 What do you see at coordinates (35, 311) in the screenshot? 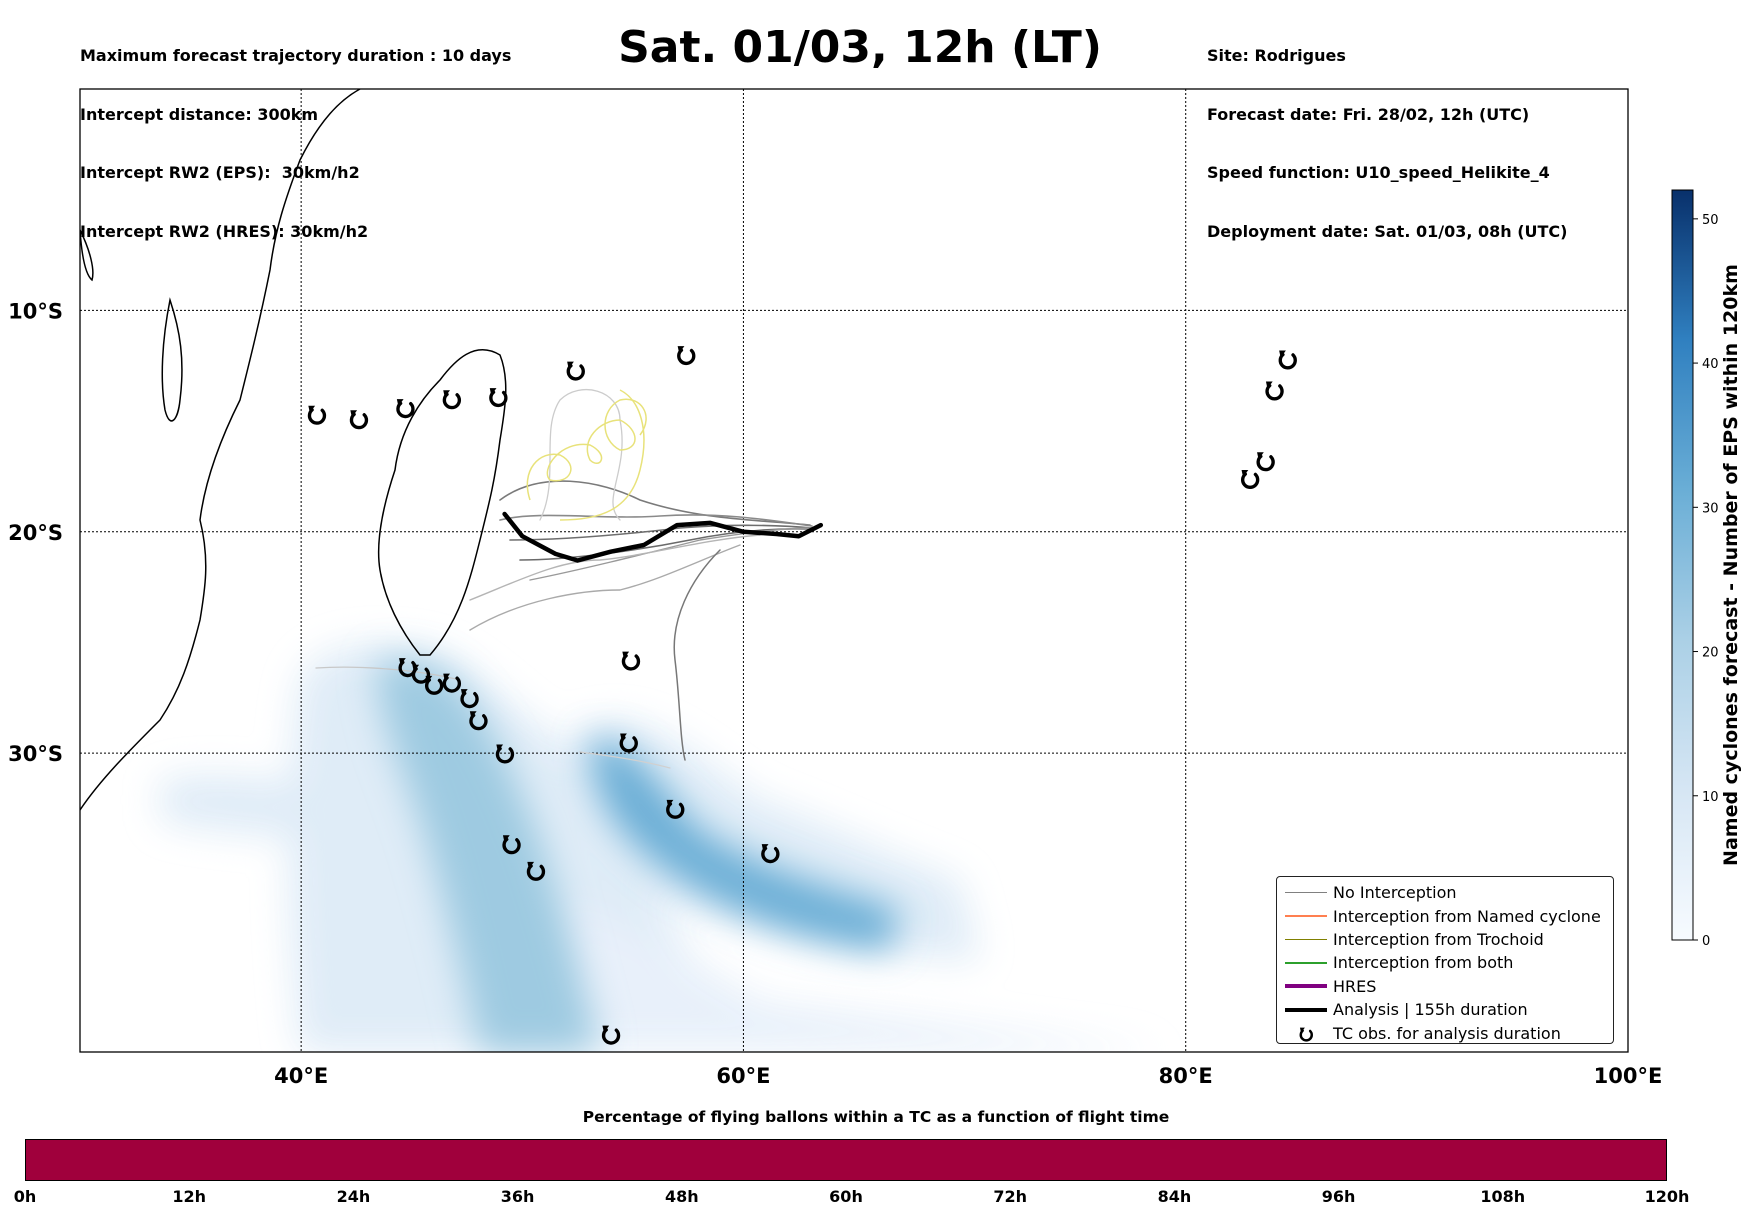
I see `lat-tick-label: 10°S` at bounding box center [35, 311].